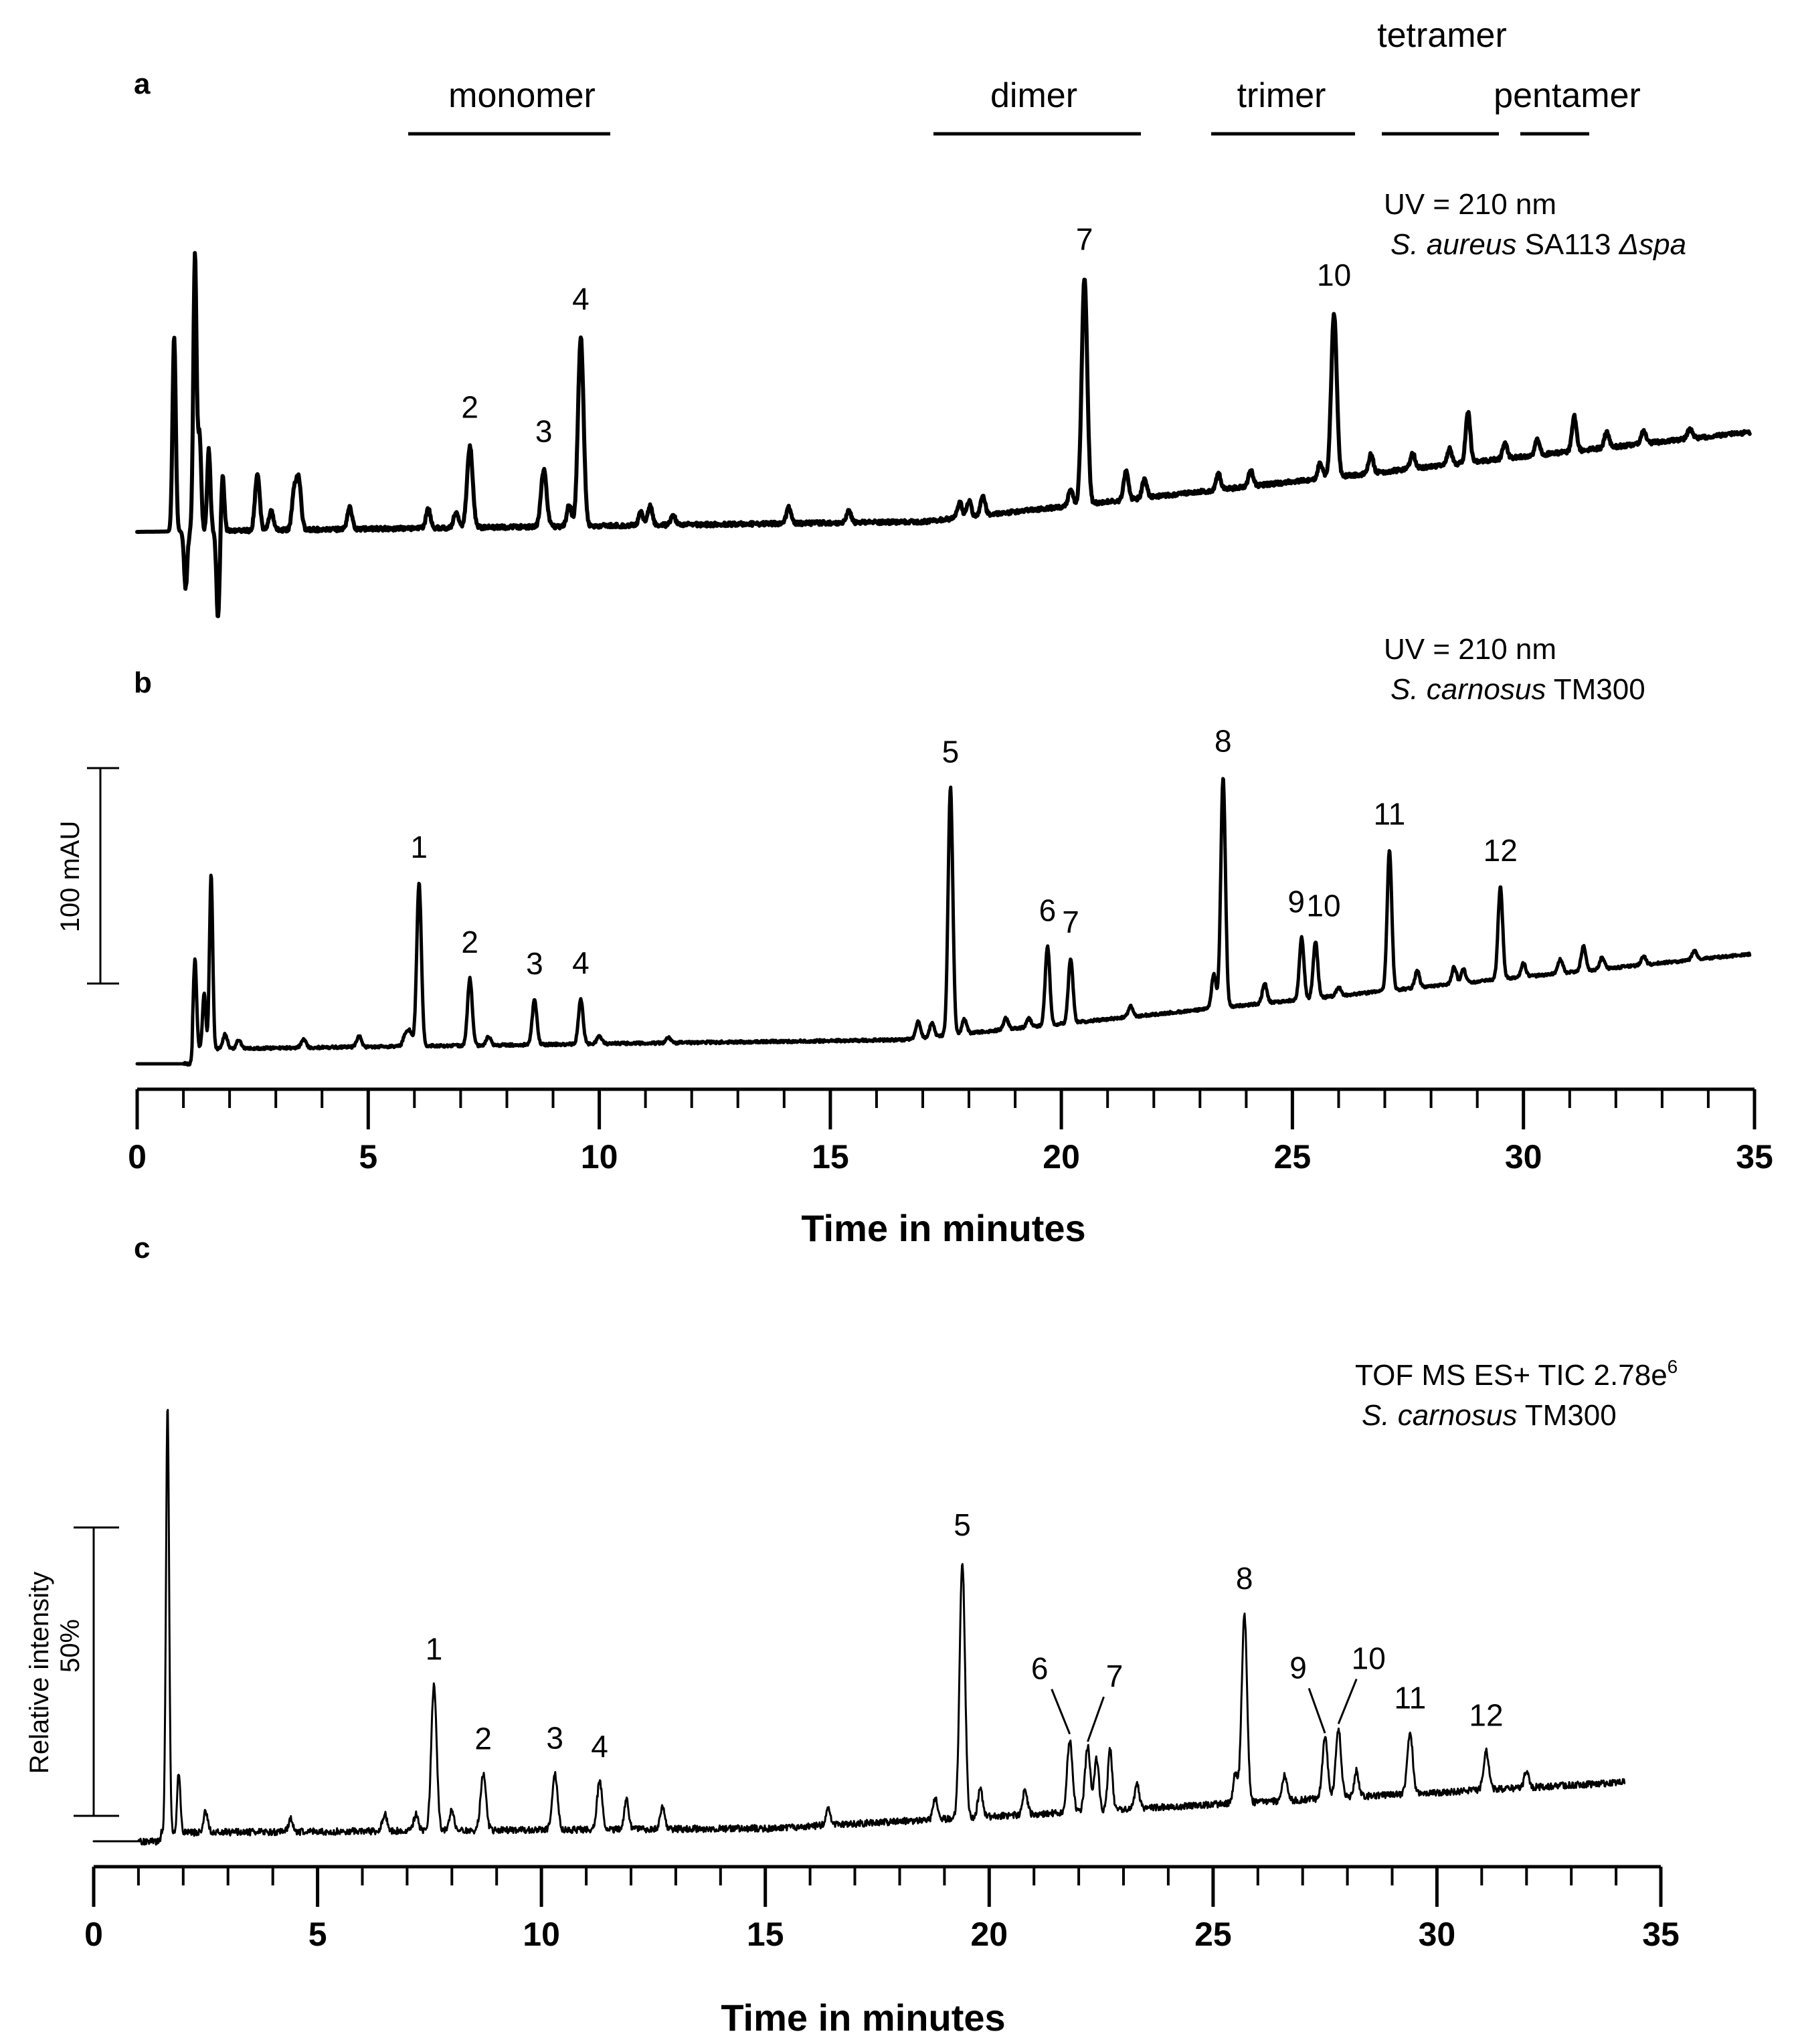 The width and height of the screenshot is (1796, 2044). I want to click on panel-b-detection: UV = 210 nm, so click(1470, 649).